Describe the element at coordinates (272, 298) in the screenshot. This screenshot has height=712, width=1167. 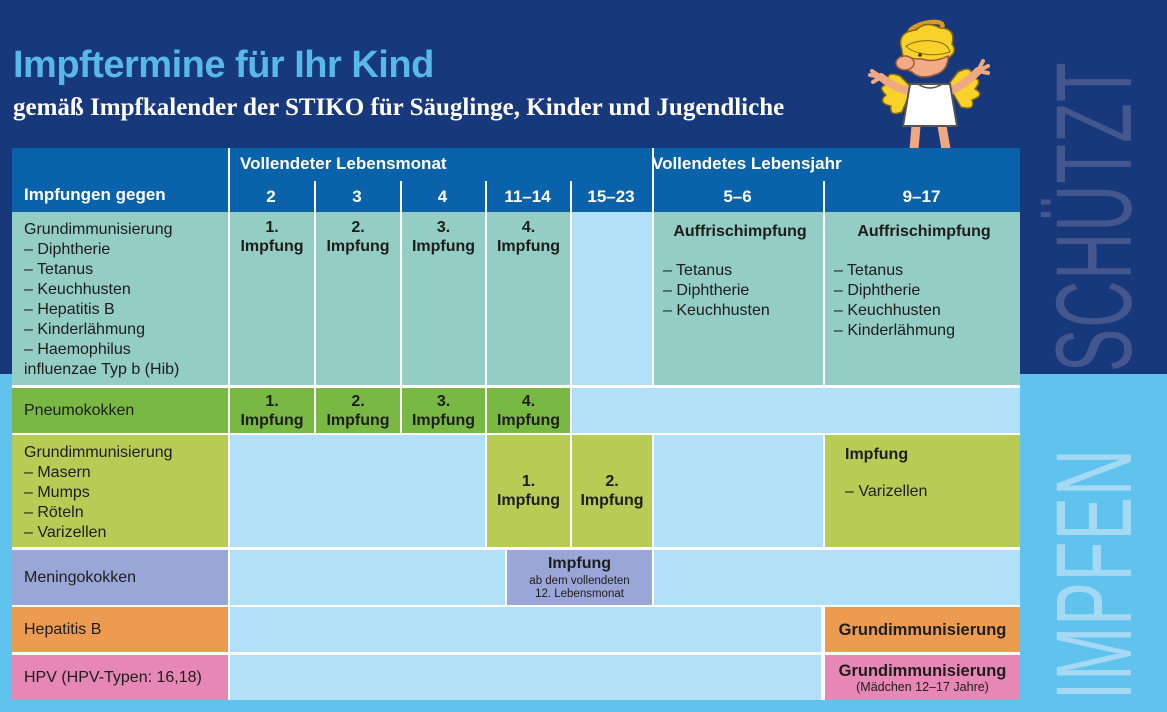
I see `cell-r1-month2: 1. Impfung` at that location.